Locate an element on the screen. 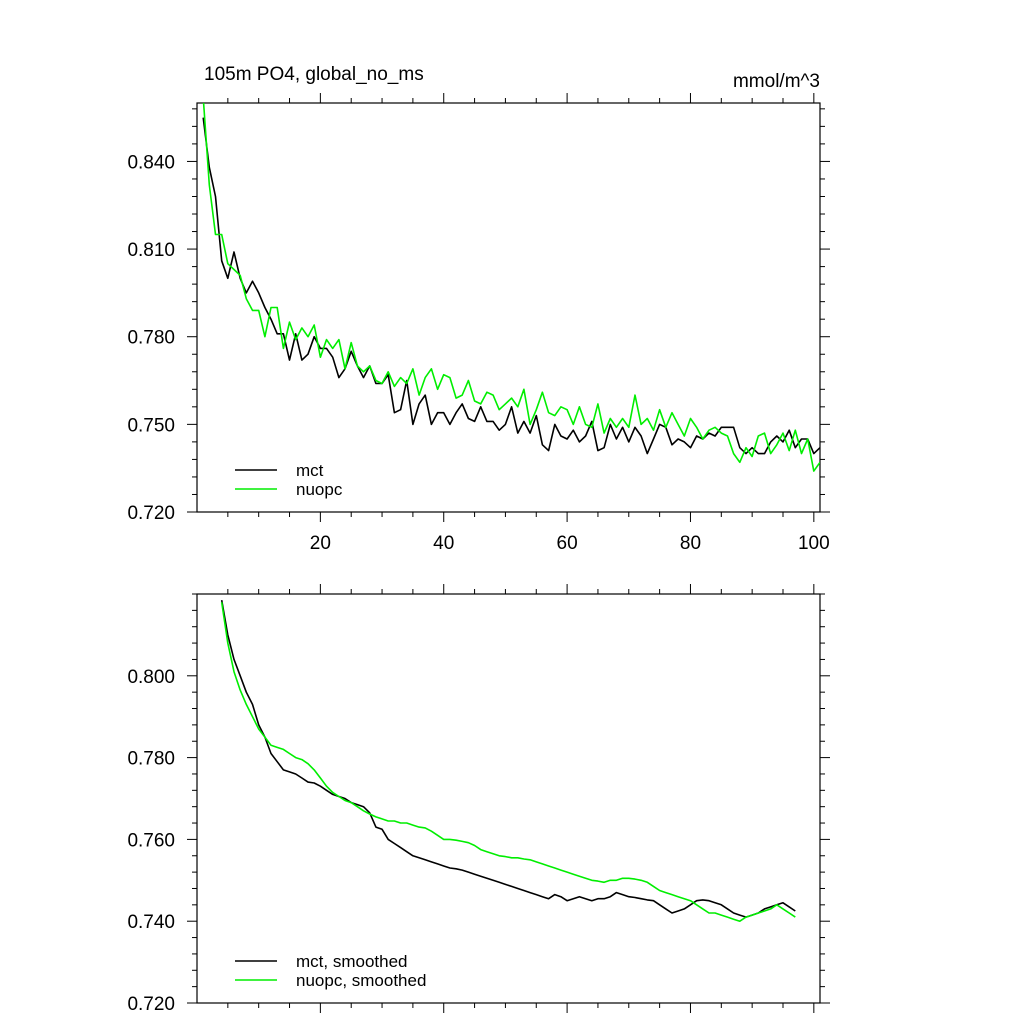 Image resolution: width=1024 pixels, height=1024 pixels. top-chart-title: 105m PO4, global_no_ms is located at coordinates (314, 74).